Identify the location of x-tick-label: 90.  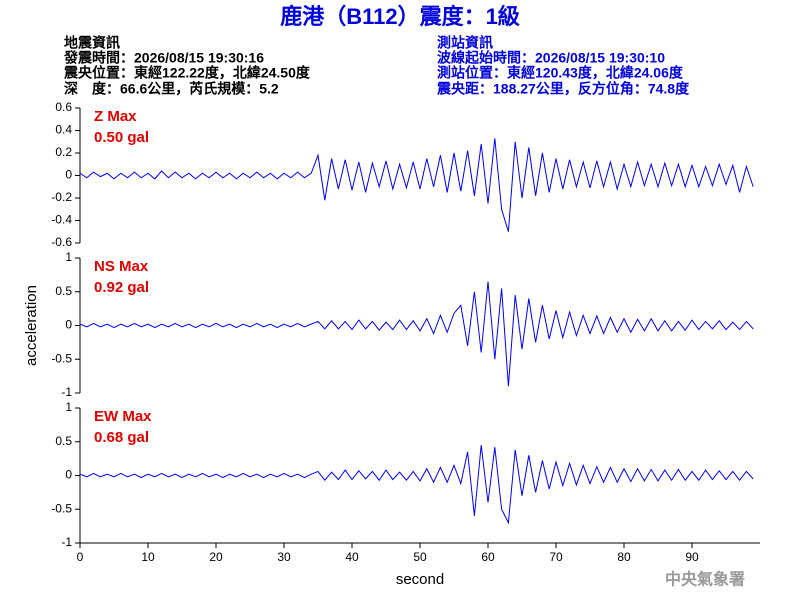
(692, 557).